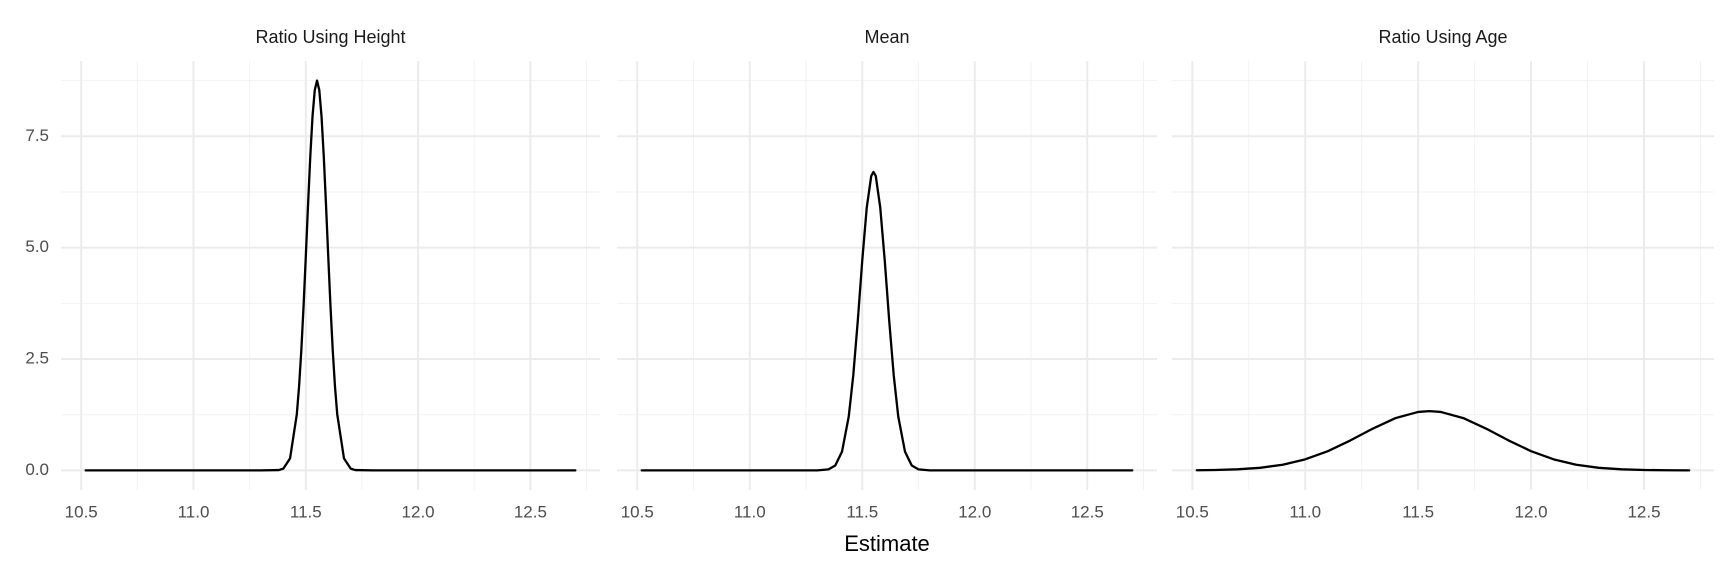 Image resolution: width=1728 pixels, height=576 pixels. What do you see at coordinates (37, 246) in the screenshot?
I see `y-tick-label: 5.0` at bounding box center [37, 246].